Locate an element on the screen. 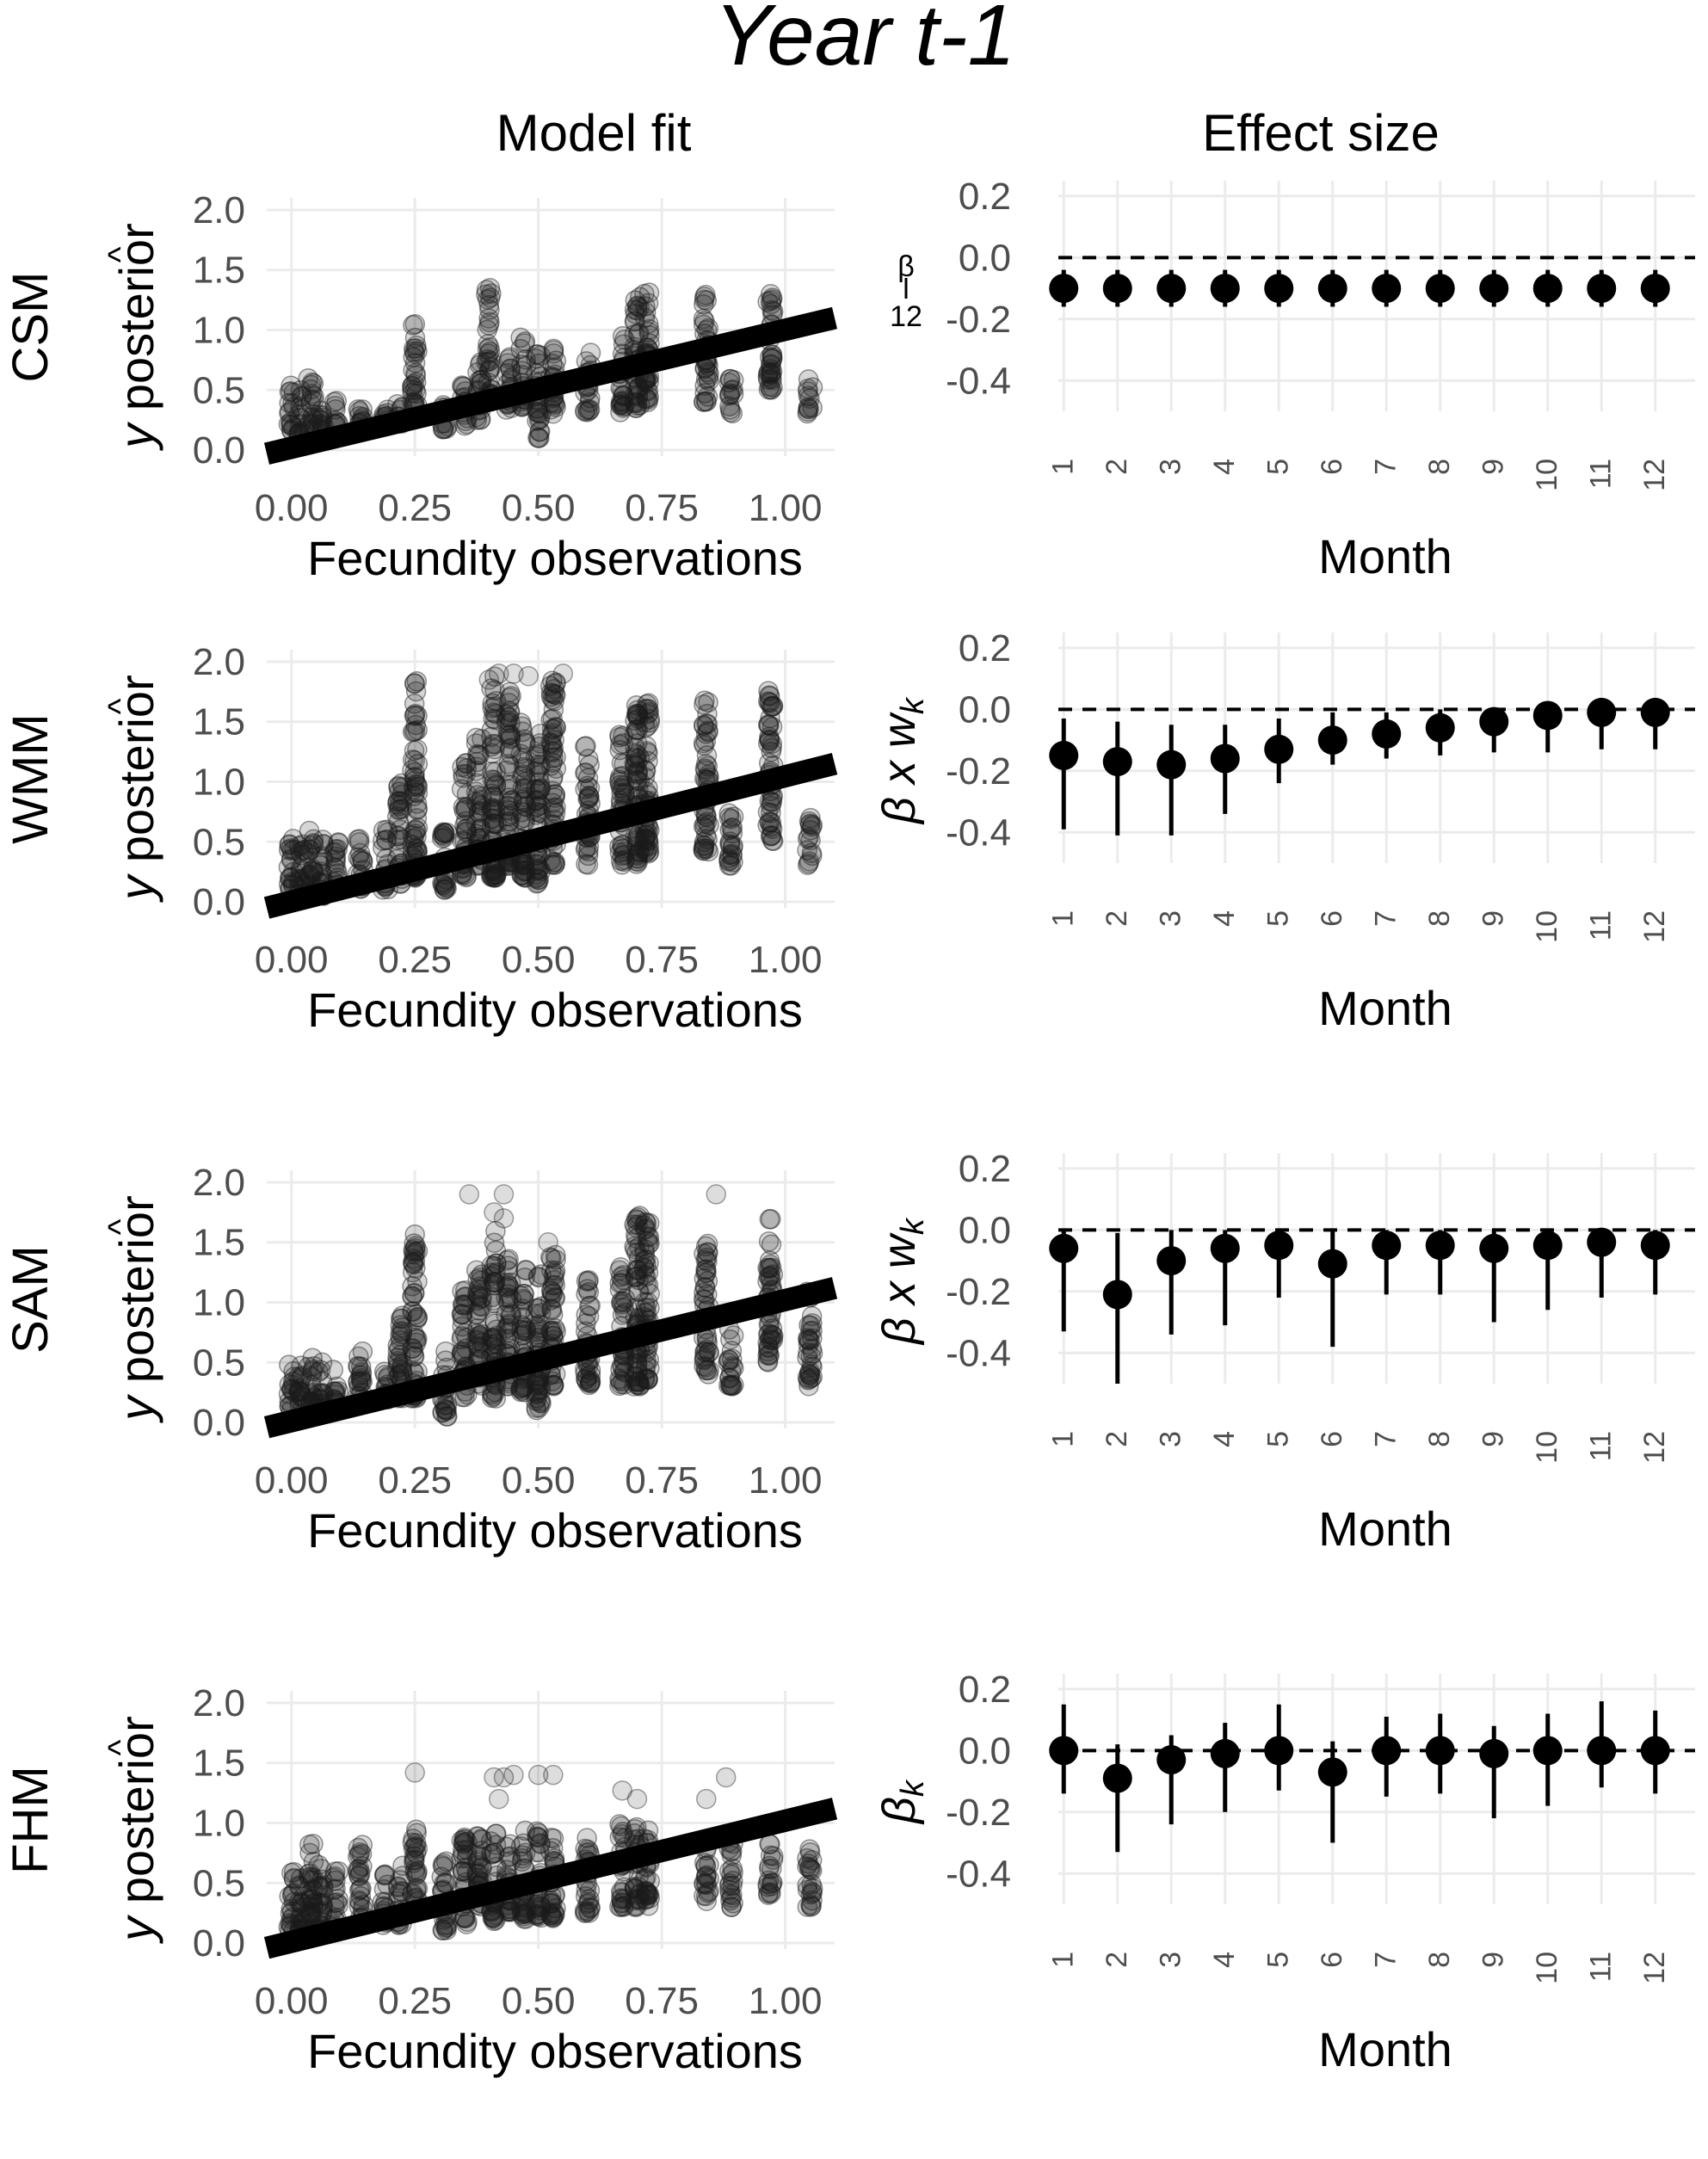 This screenshot has height=2159, width=1708. fit-regression-line is located at coordinates (550, 385).